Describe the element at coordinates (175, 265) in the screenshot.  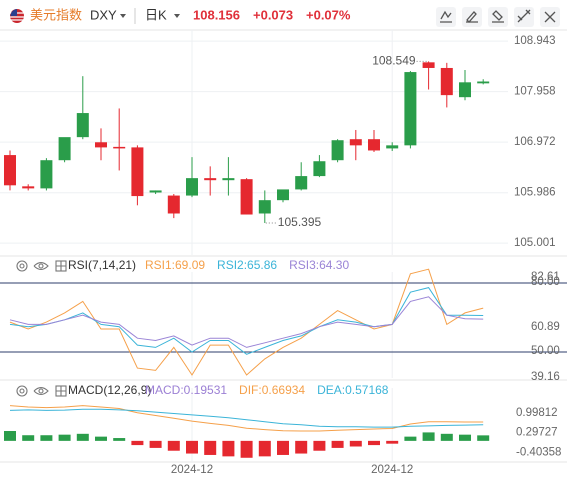
I see `legend-entry: RSI1:69.09` at that location.